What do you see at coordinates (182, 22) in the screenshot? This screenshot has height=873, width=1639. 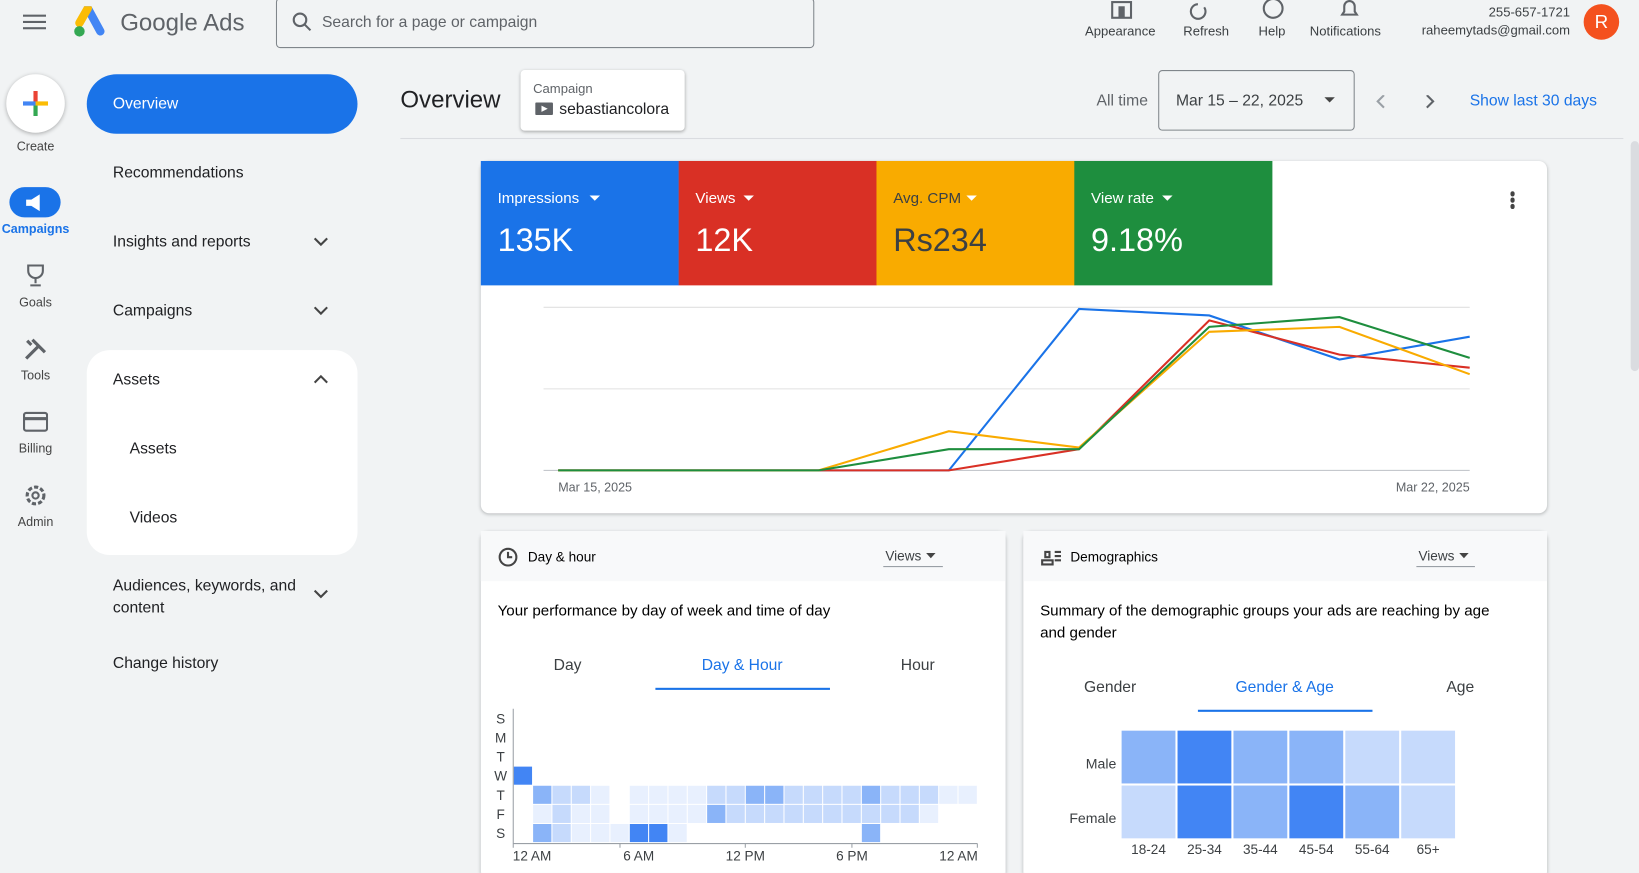 I see `product-name: Google Ads` at bounding box center [182, 22].